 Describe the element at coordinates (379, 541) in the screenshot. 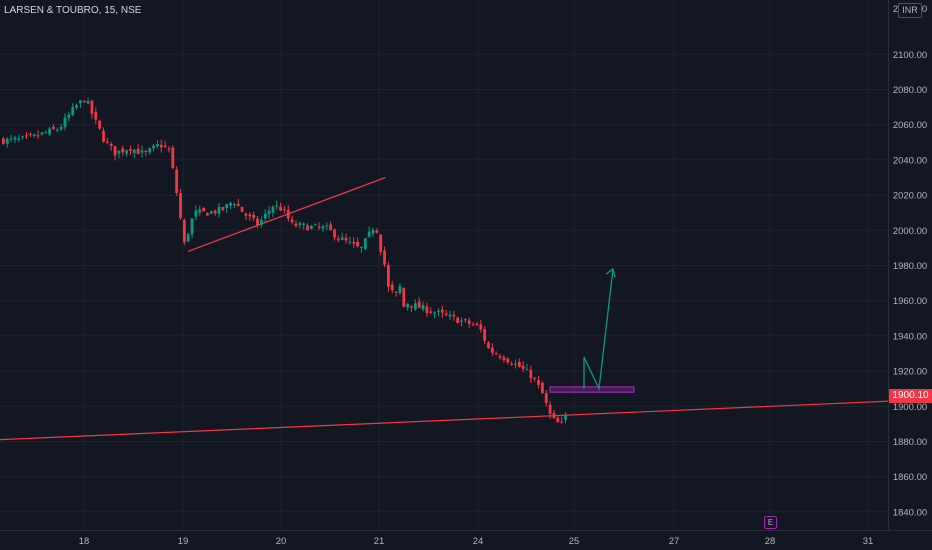

I see `time-tick-label: 21` at that location.